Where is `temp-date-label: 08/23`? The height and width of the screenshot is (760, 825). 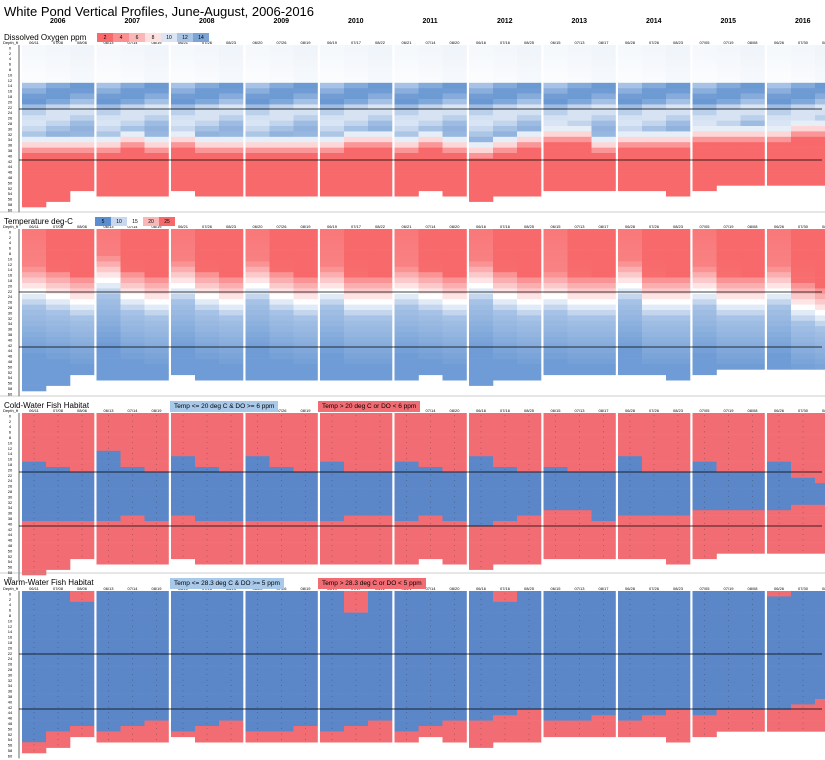 temp-date-label: 08/23 is located at coordinates (231, 226).